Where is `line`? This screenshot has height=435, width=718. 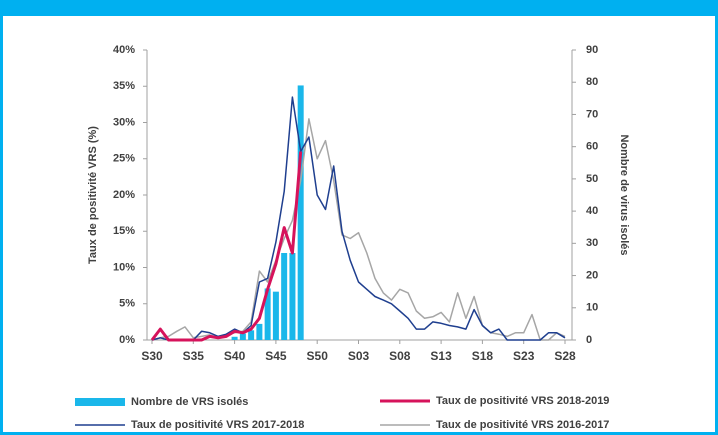 line is located at coordinates (226, 246).